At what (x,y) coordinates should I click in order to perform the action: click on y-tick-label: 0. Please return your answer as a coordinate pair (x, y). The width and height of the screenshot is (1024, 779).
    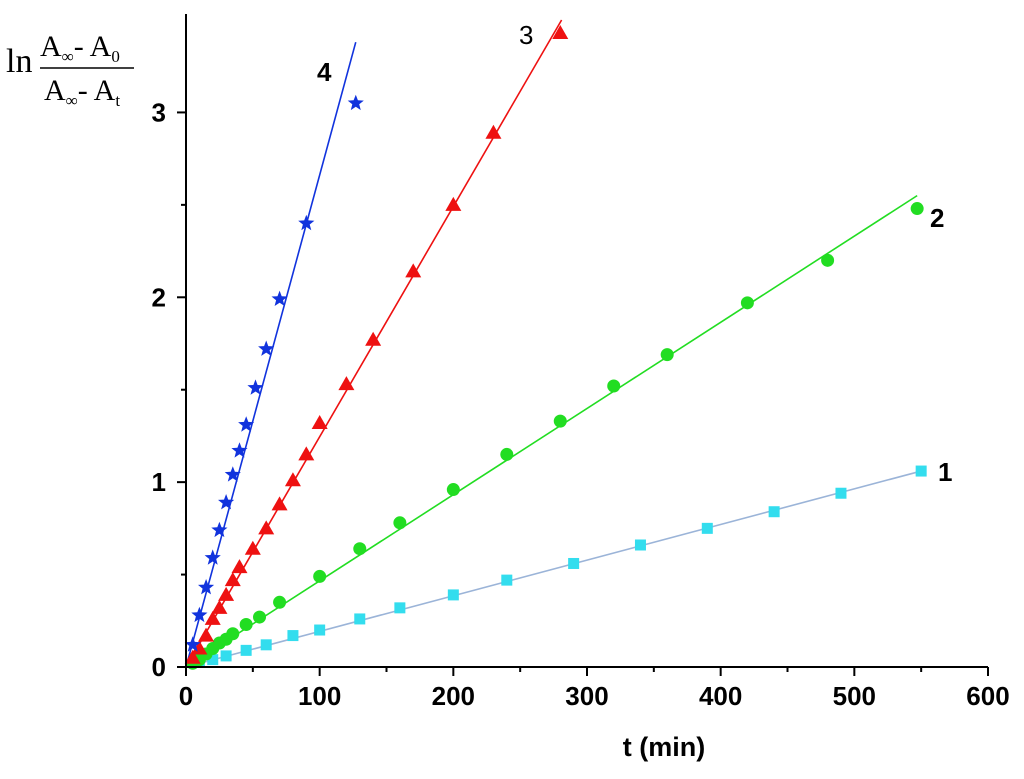
    Looking at the image, I should click on (159, 667).